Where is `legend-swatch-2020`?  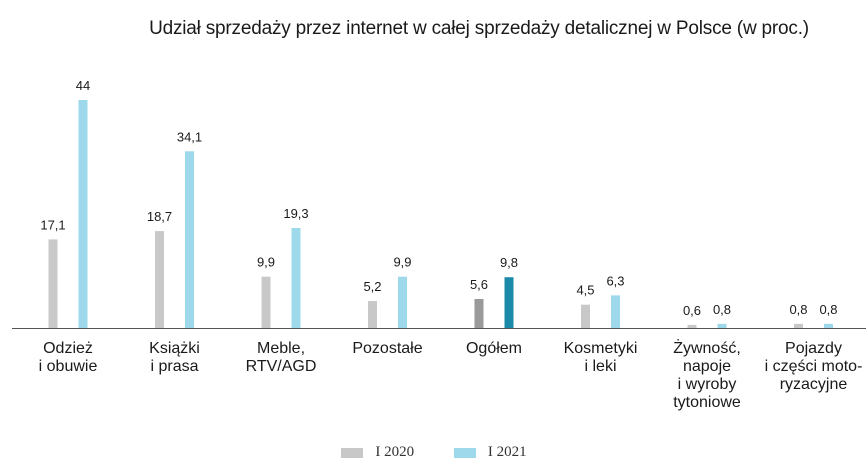 legend-swatch-2020 is located at coordinates (352, 452).